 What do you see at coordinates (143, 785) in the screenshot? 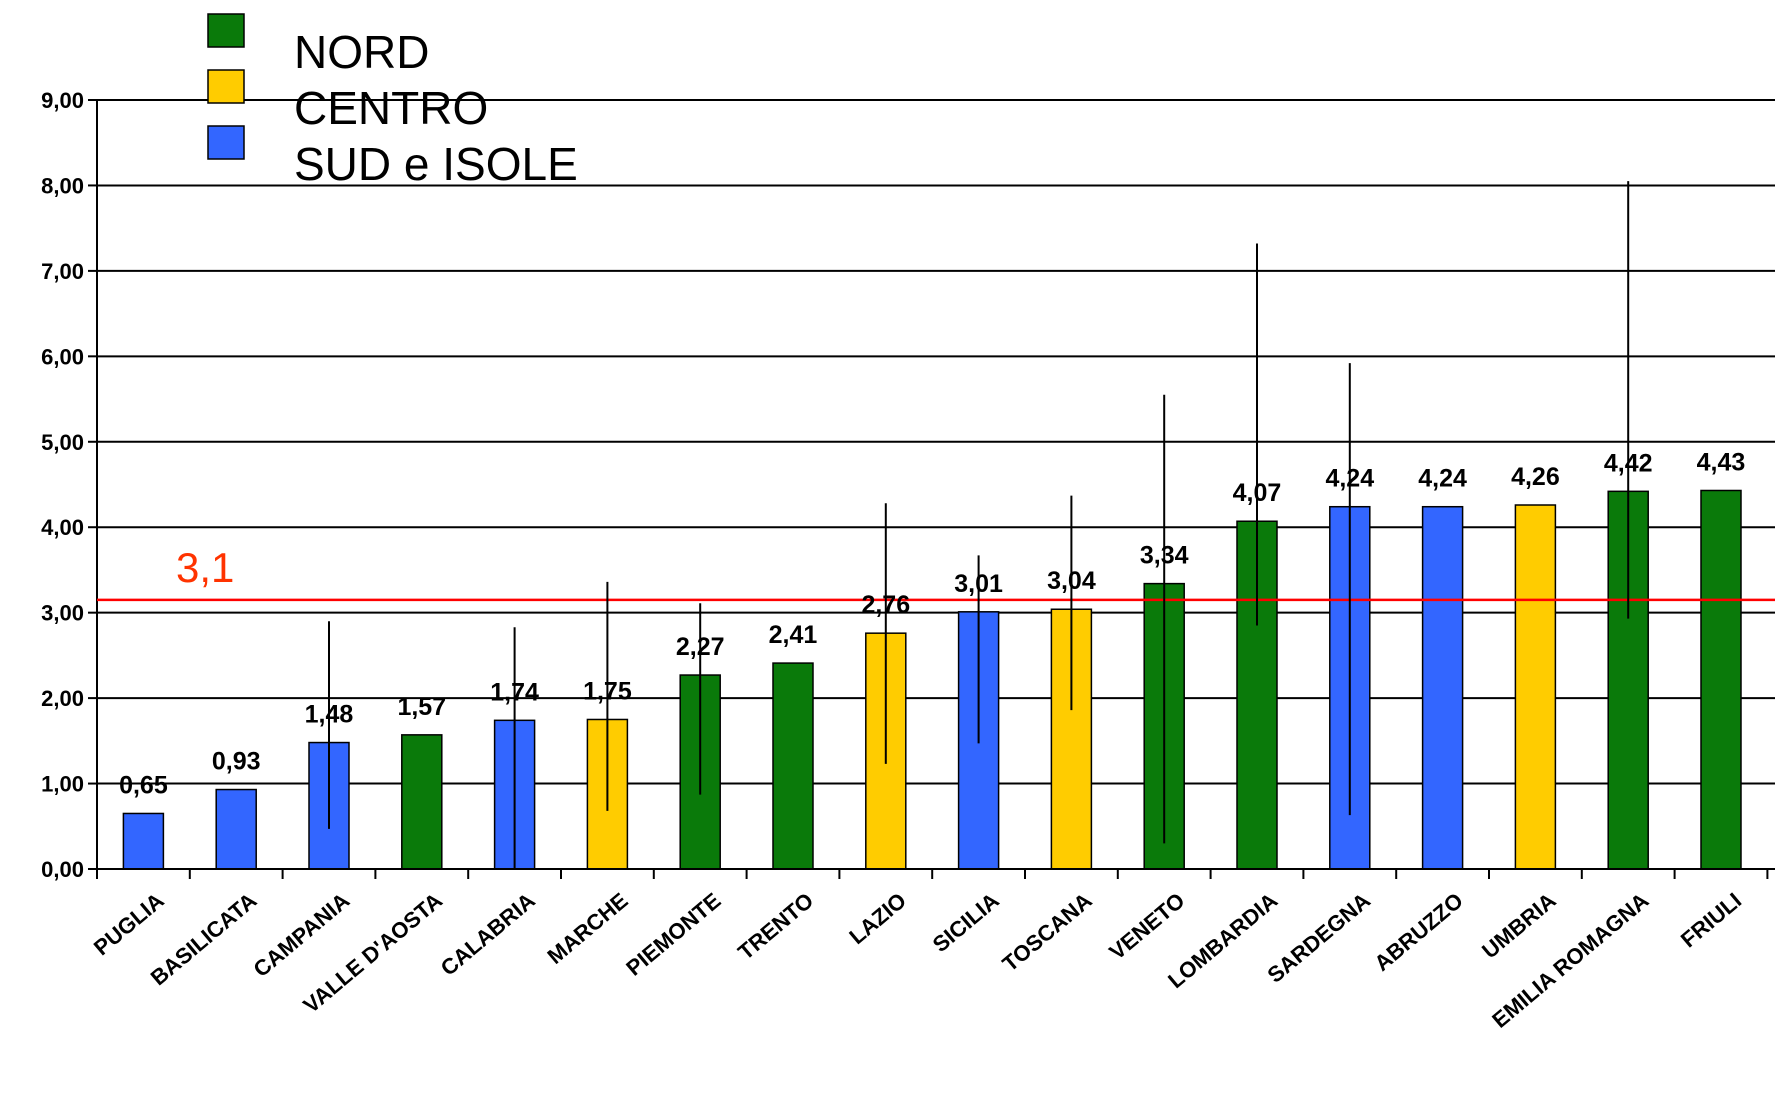
I see `data-label: 0,65` at bounding box center [143, 785].